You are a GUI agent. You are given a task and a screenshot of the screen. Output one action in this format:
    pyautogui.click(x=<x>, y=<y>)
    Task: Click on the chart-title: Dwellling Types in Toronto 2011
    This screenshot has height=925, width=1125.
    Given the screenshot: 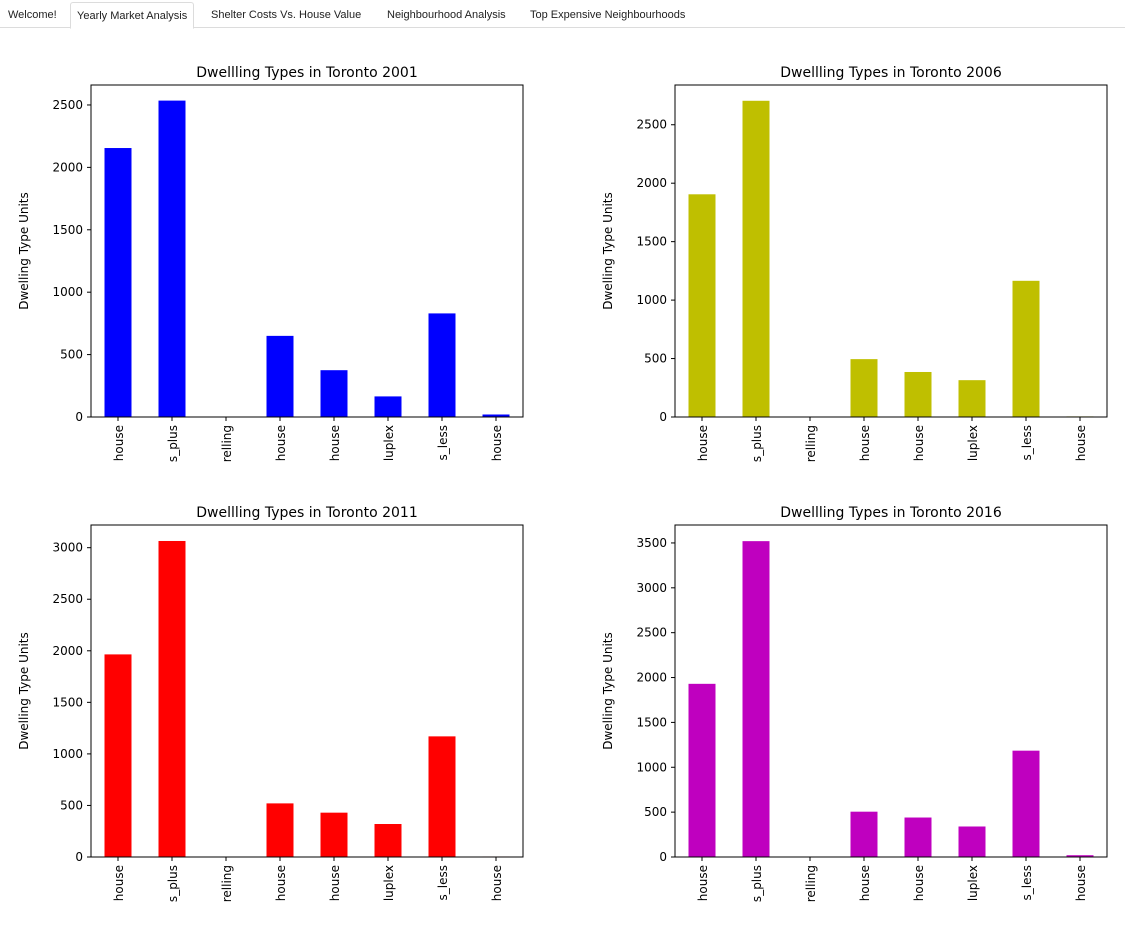 What is the action you would take?
    pyautogui.click(x=306, y=513)
    